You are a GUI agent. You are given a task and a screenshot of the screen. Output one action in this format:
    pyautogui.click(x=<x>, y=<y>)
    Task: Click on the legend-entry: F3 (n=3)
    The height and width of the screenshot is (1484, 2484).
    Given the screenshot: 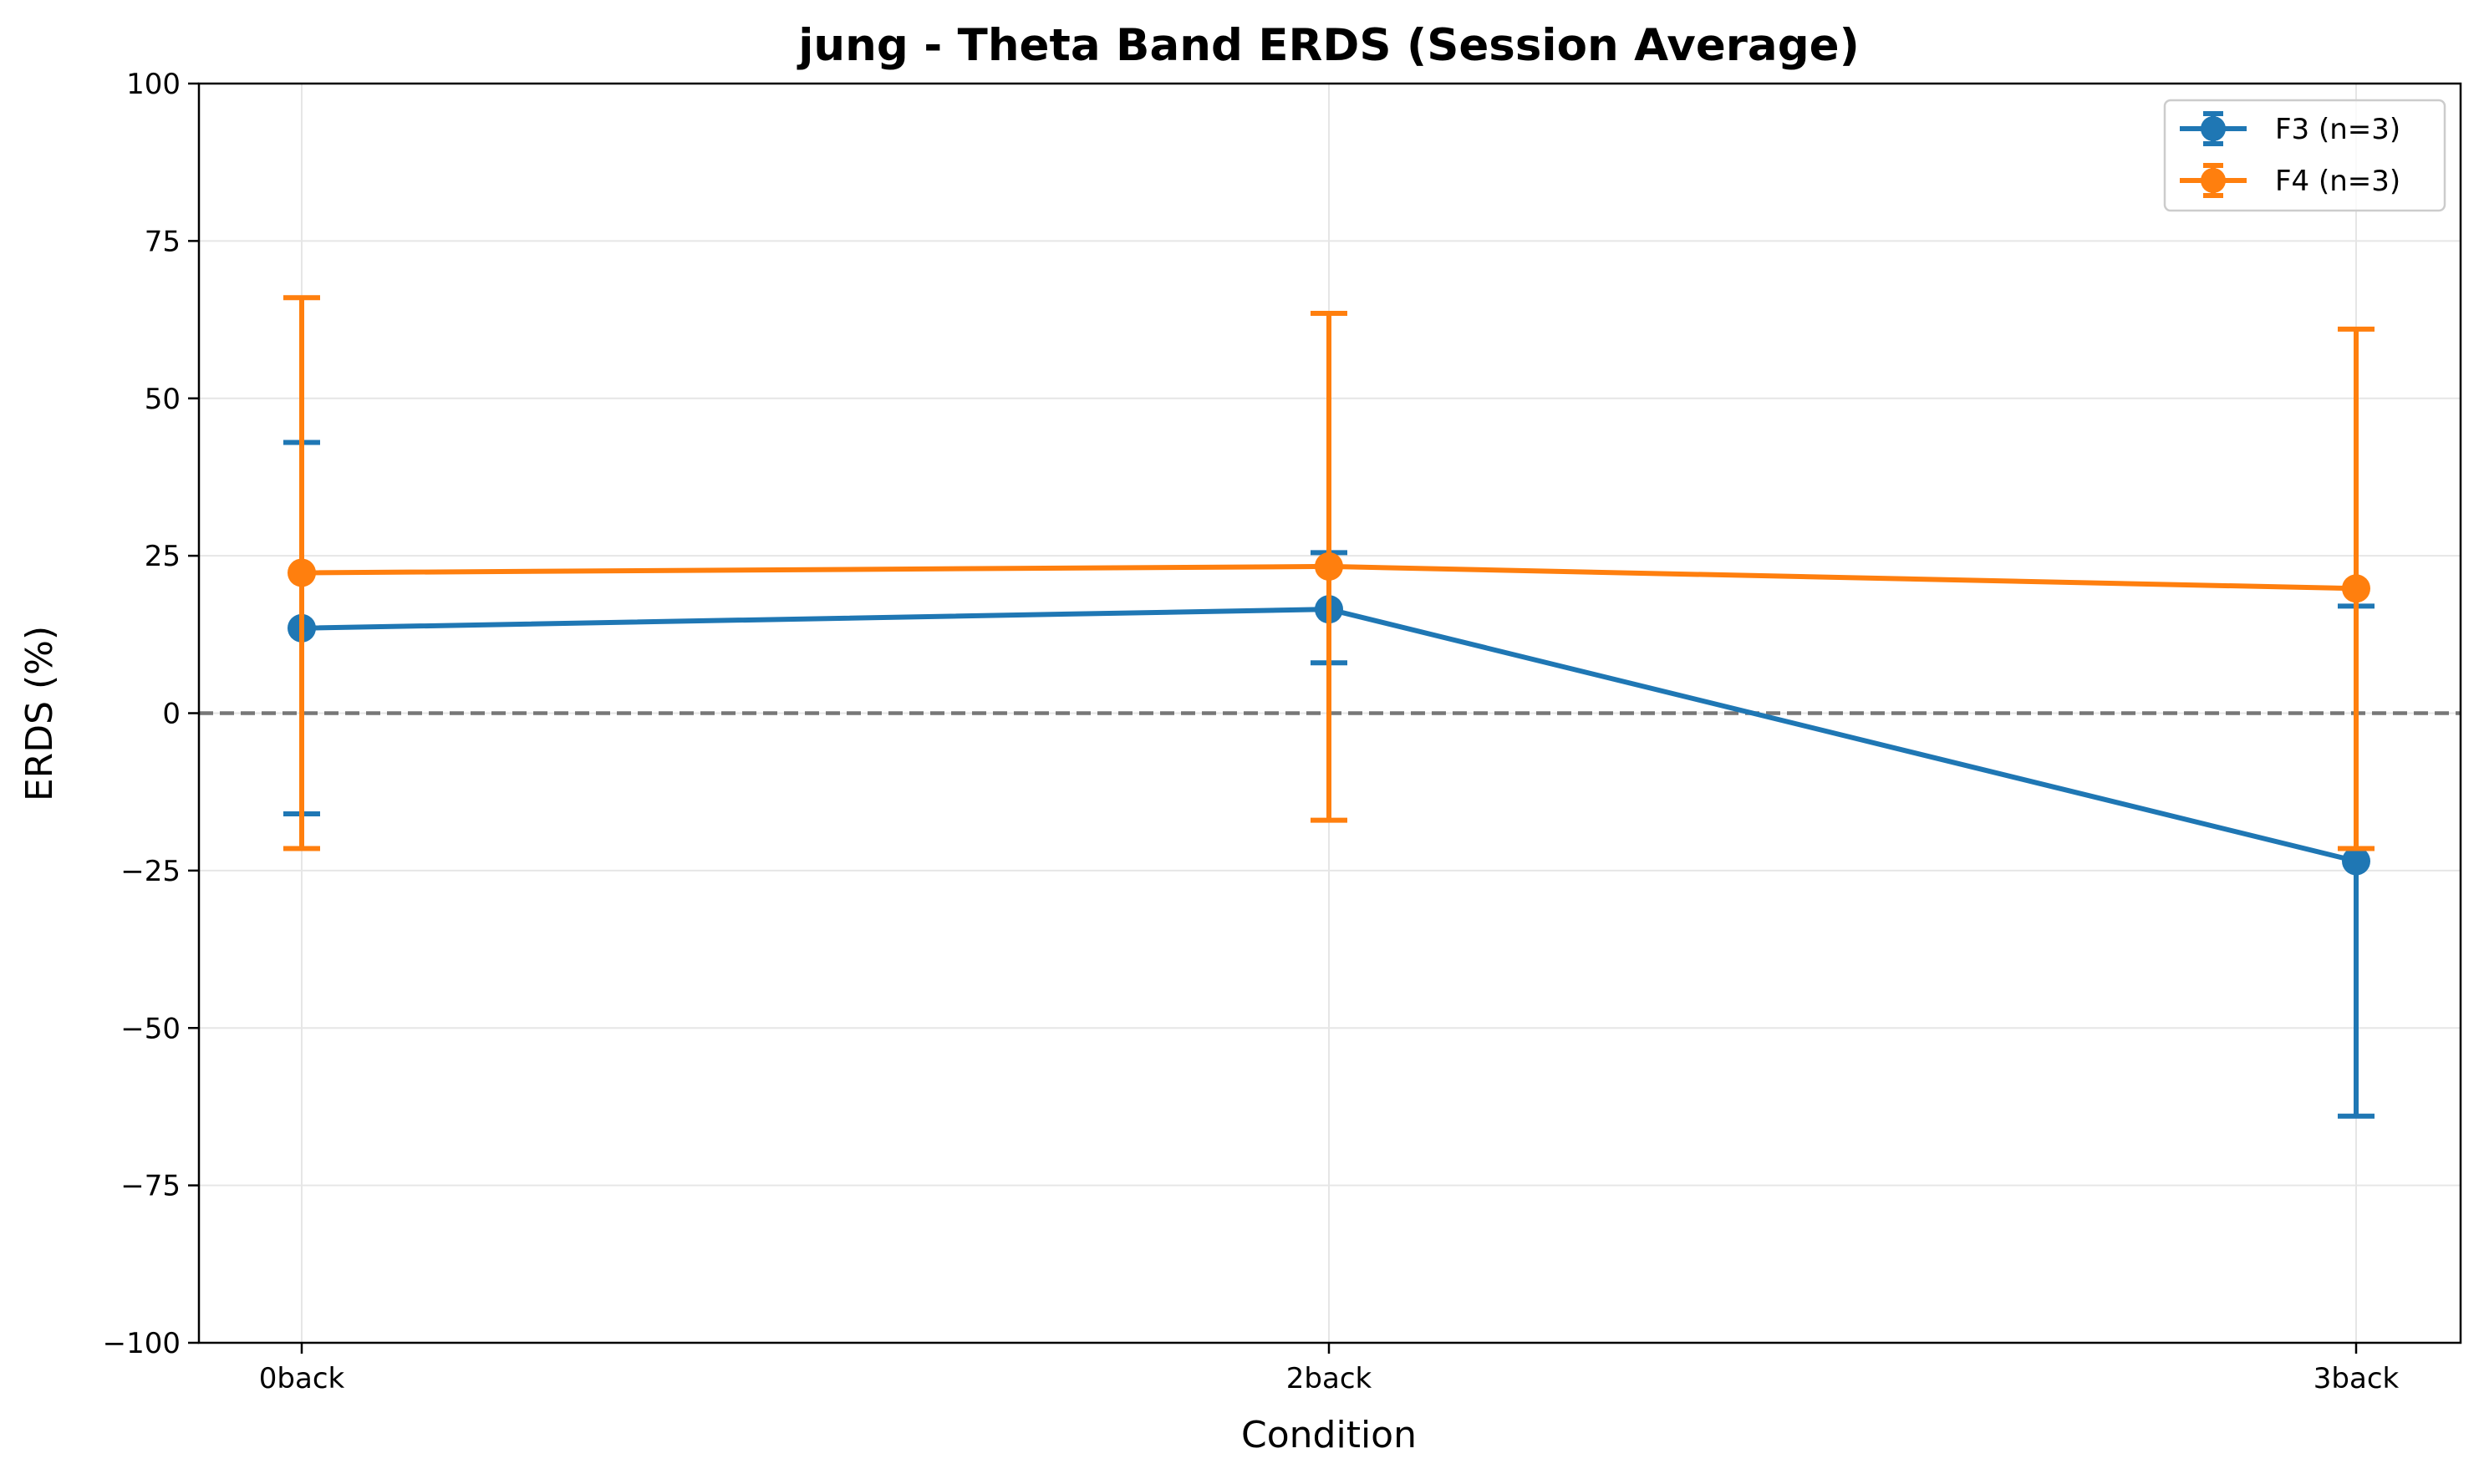 What is the action you would take?
    pyautogui.click(x=2290, y=128)
    